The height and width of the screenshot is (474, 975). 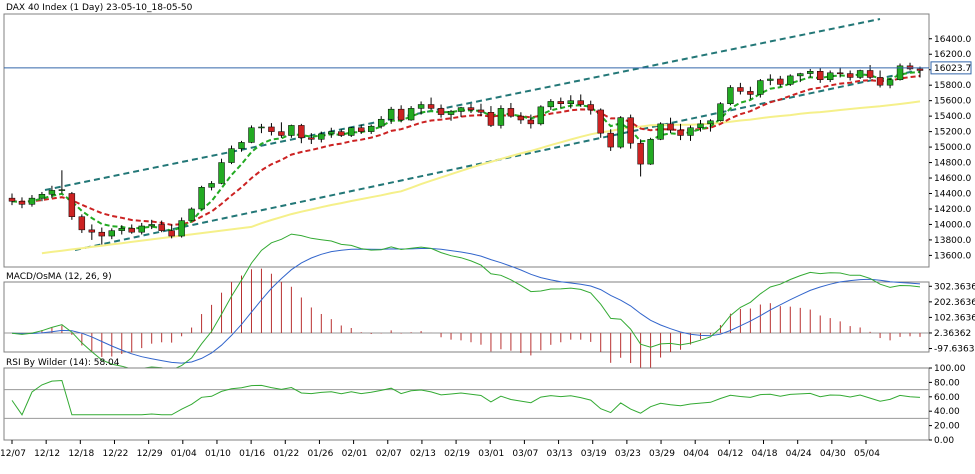 What do you see at coordinates (765, 454) in the screenshot?
I see `x-tick-label: 04/18` at bounding box center [765, 454].